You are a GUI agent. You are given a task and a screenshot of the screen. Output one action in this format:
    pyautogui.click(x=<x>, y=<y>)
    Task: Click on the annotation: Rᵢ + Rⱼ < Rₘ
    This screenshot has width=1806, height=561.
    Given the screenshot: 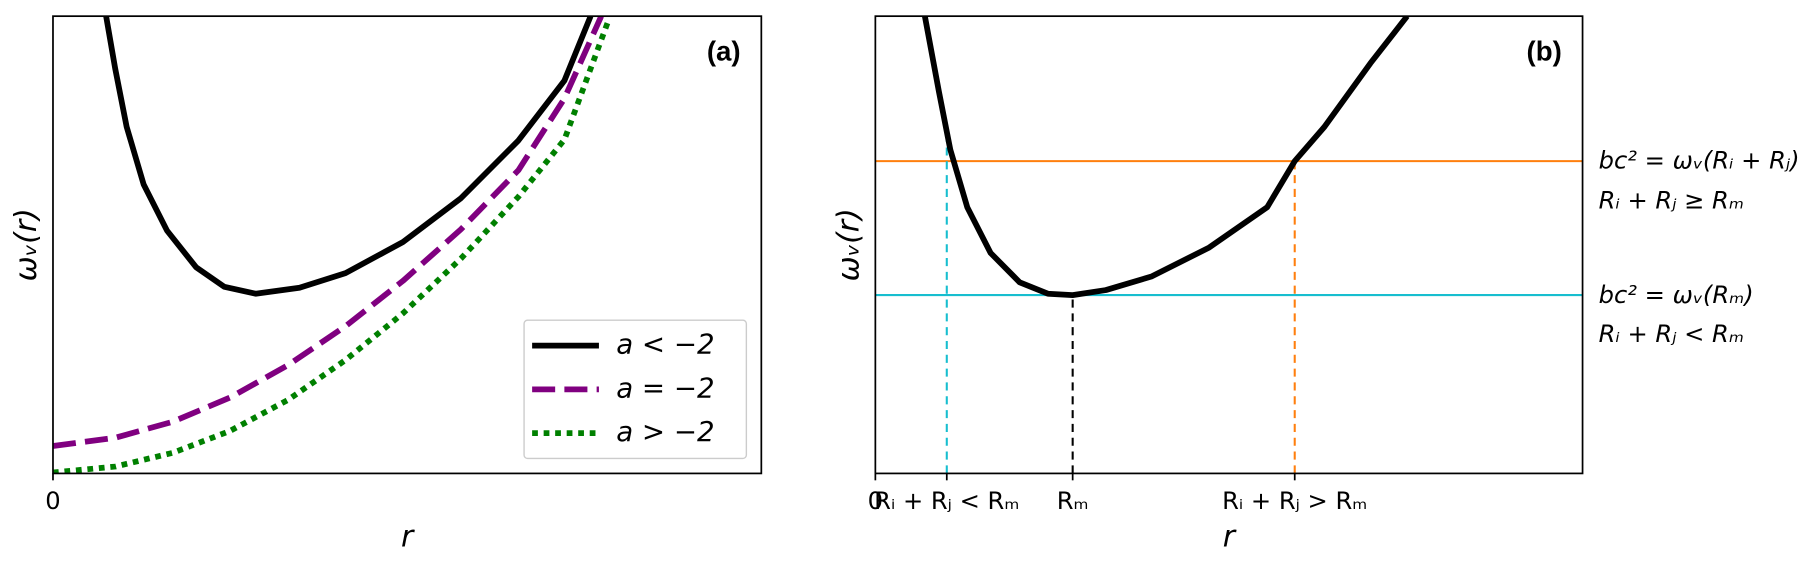 What is the action you would take?
    pyautogui.click(x=1671, y=334)
    